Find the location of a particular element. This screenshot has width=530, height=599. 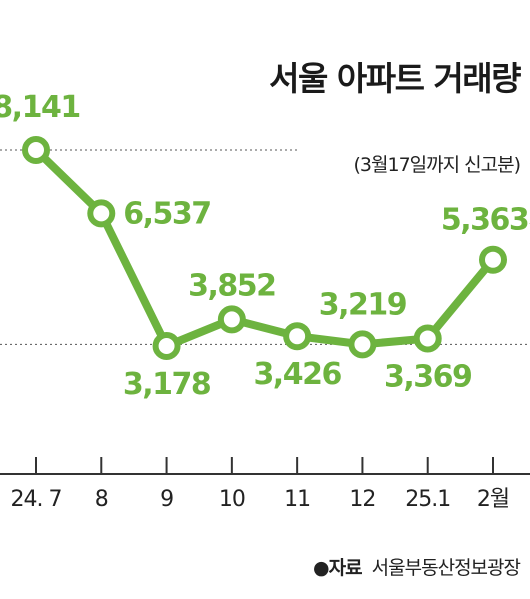

x-tick-label: 8 is located at coordinates (101, 499).